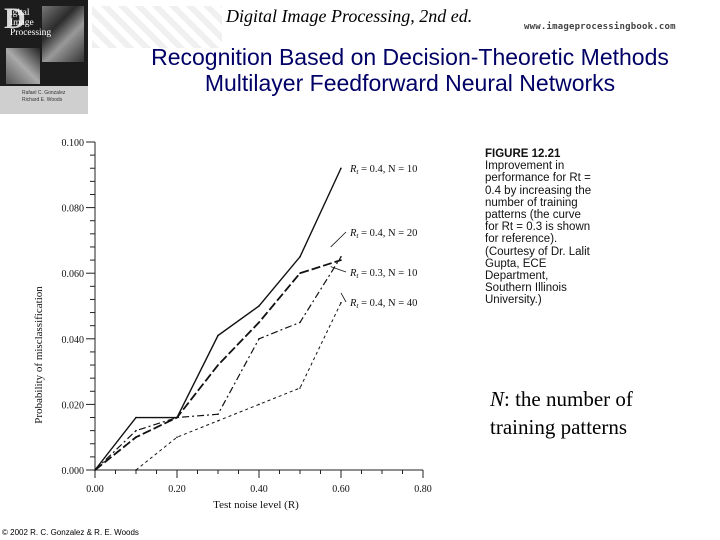 This screenshot has height=540, width=720. What do you see at coordinates (383, 170) in the screenshot?
I see `series-label: Rt = 0.4, N = 10` at bounding box center [383, 170].